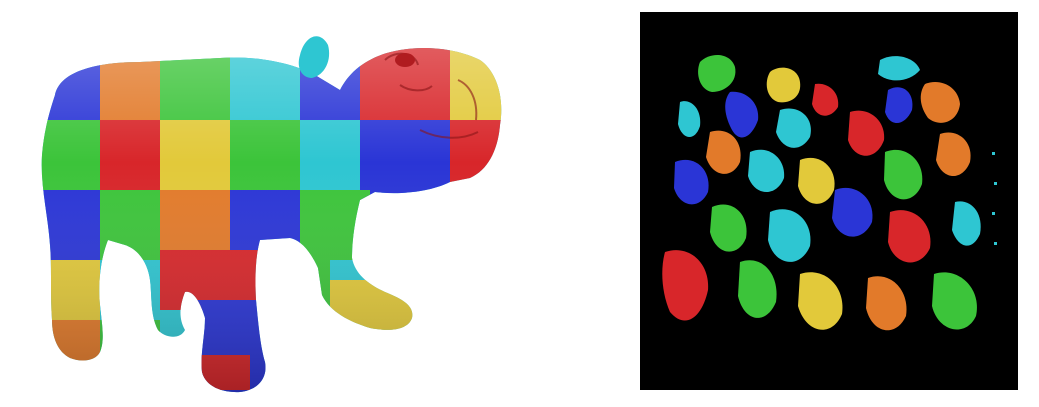 The height and width of the screenshot is (407, 1039). Describe the element at coordinates (314, 57) in the screenshot. I see `bulldog-ear` at that location.